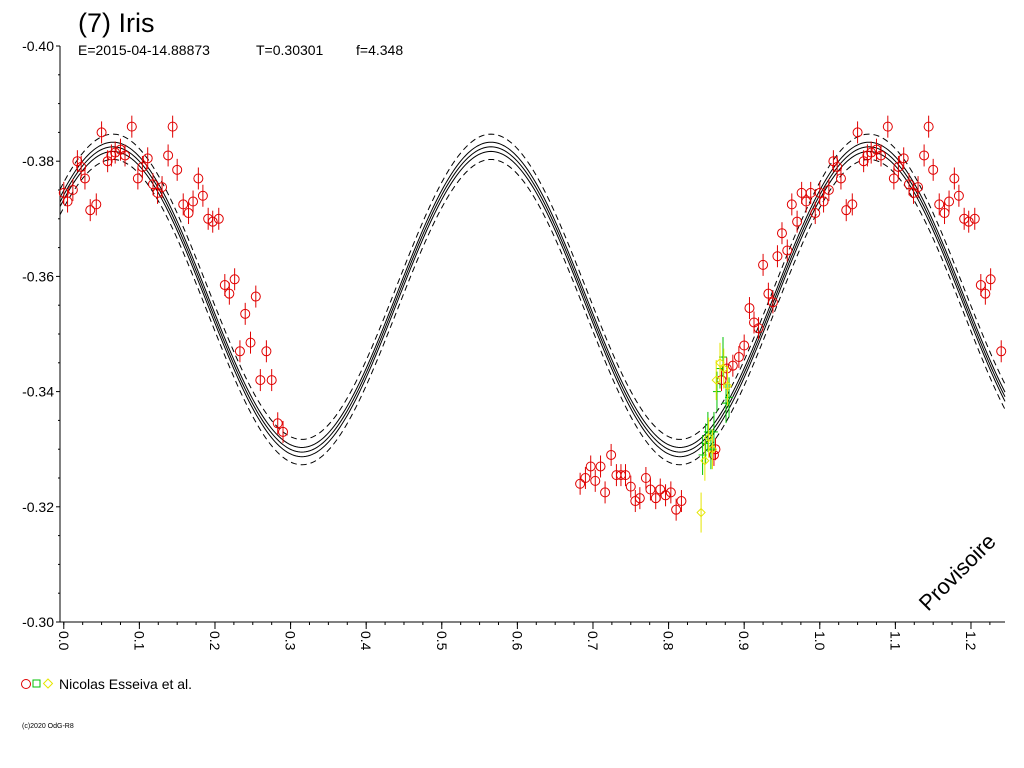 The width and height of the screenshot is (1024, 768). Describe the element at coordinates (669, 641) in the screenshot. I see `x-tick-label: 0.8` at that location.